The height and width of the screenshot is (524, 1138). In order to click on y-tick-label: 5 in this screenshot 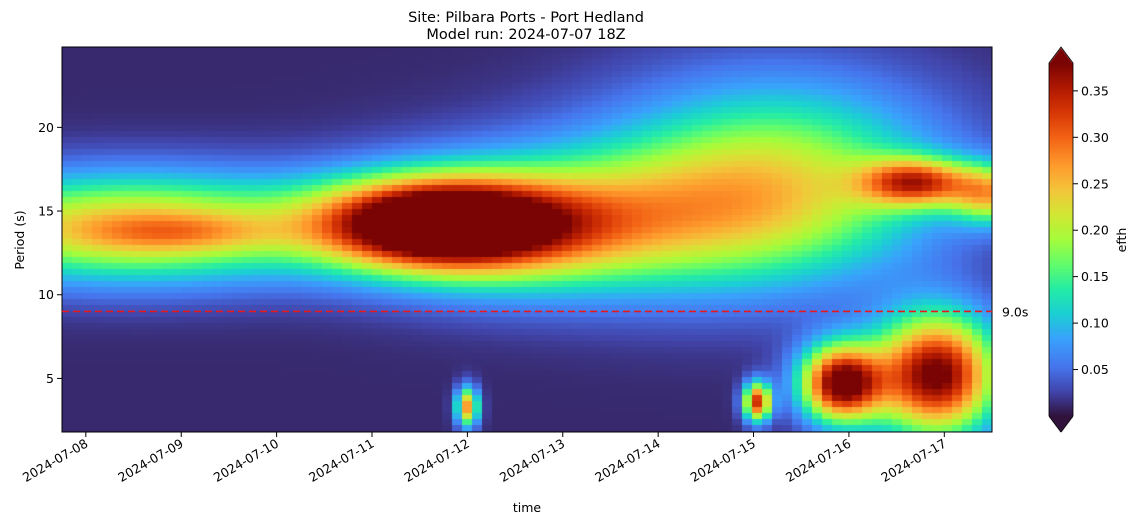, I will do `click(50, 378)`.